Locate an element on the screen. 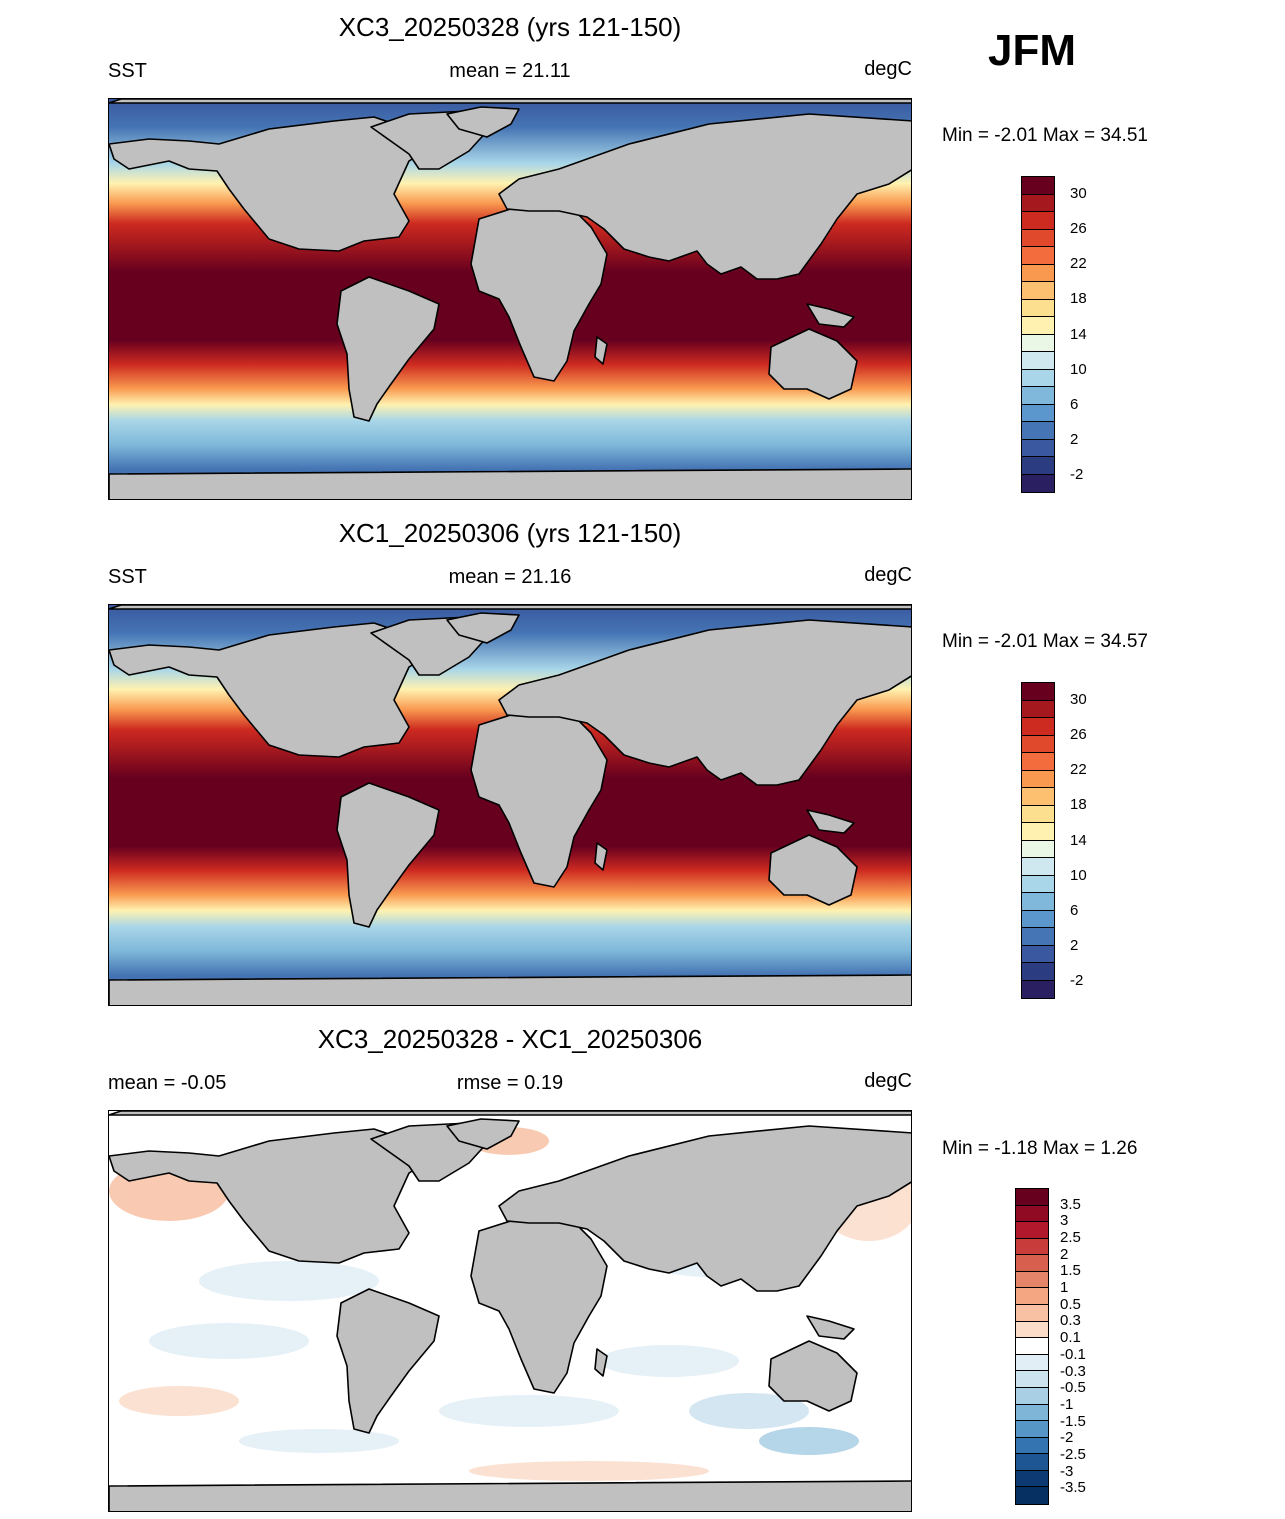 This screenshot has width=1285, height=1519. panel3-title: XC3_20250328 - XC1_20250306 is located at coordinates (510, 1039).